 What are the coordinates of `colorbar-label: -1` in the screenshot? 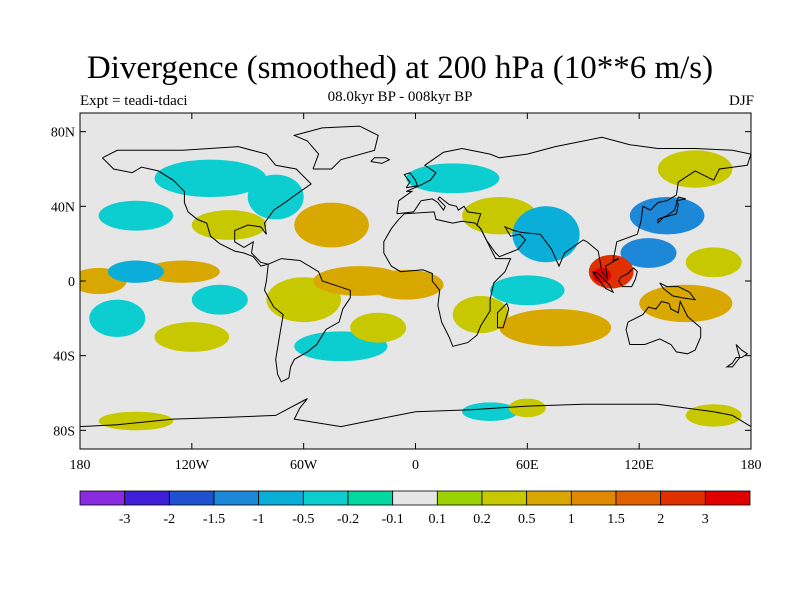 It's located at (259, 519).